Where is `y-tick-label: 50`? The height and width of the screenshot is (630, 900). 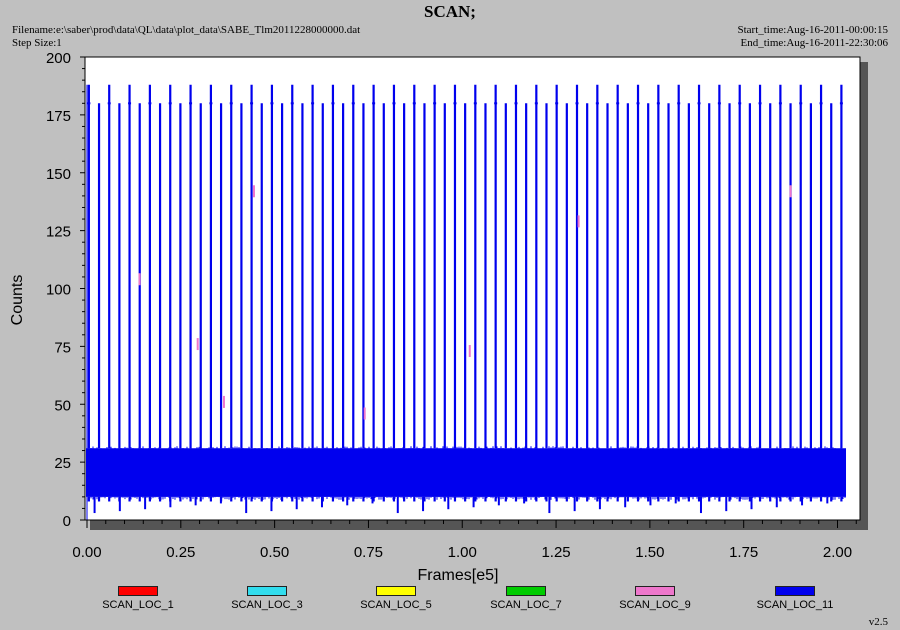
y-tick-label: 50 is located at coordinates (62, 405).